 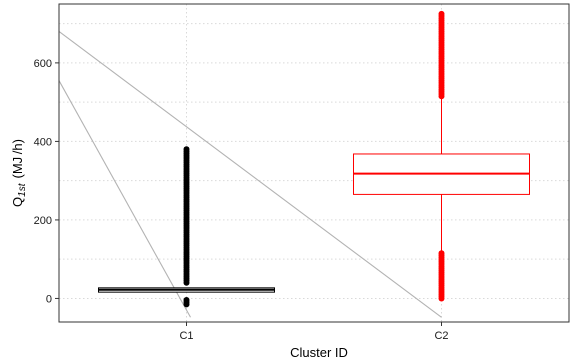 What do you see at coordinates (441, 336) in the screenshot?
I see `x-tick-label: C2` at bounding box center [441, 336].